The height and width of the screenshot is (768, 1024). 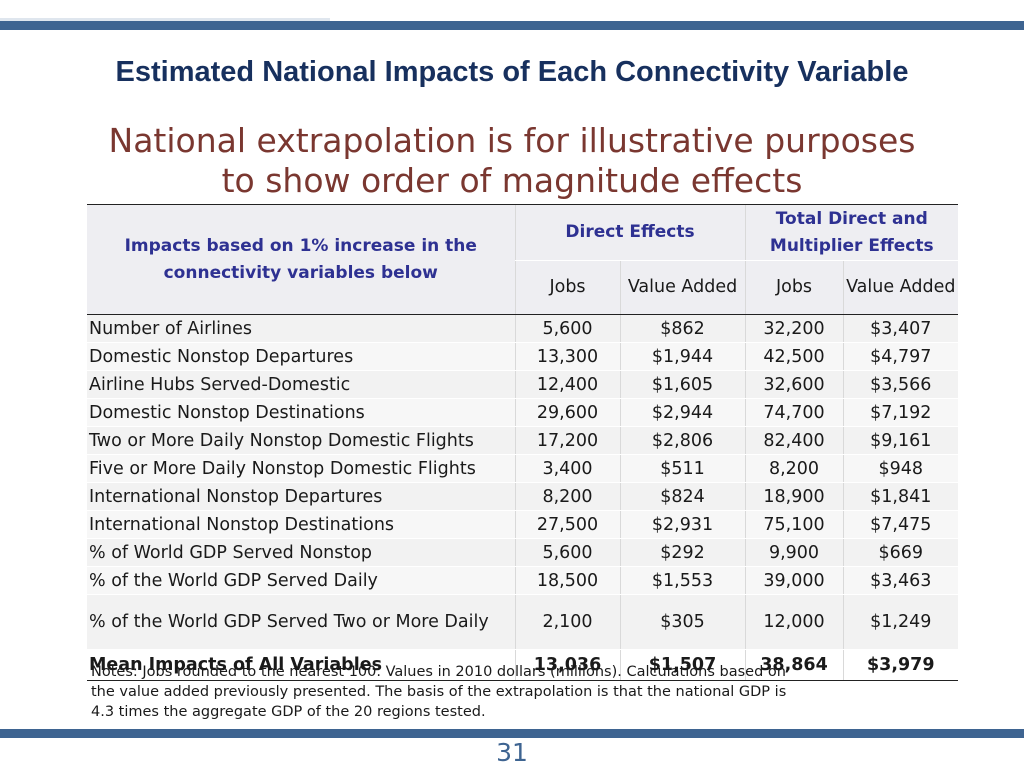 What do you see at coordinates (301, 328) in the screenshot?
I see `row-label: Number of Airlines` at bounding box center [301, 328].